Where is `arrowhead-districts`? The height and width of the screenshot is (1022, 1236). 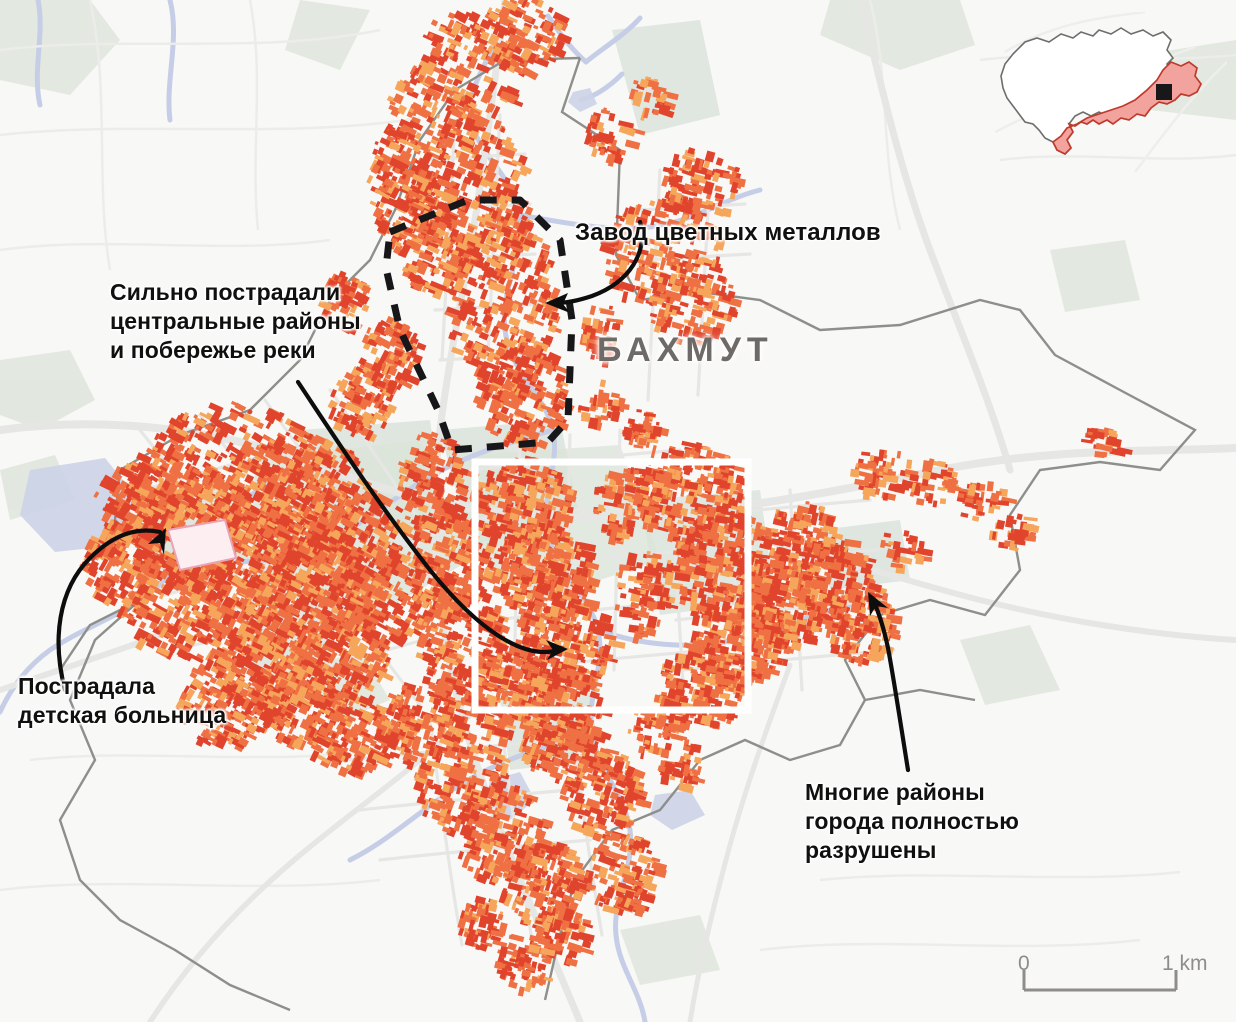
arrowhead-districts is located at coordinates (878, 604).